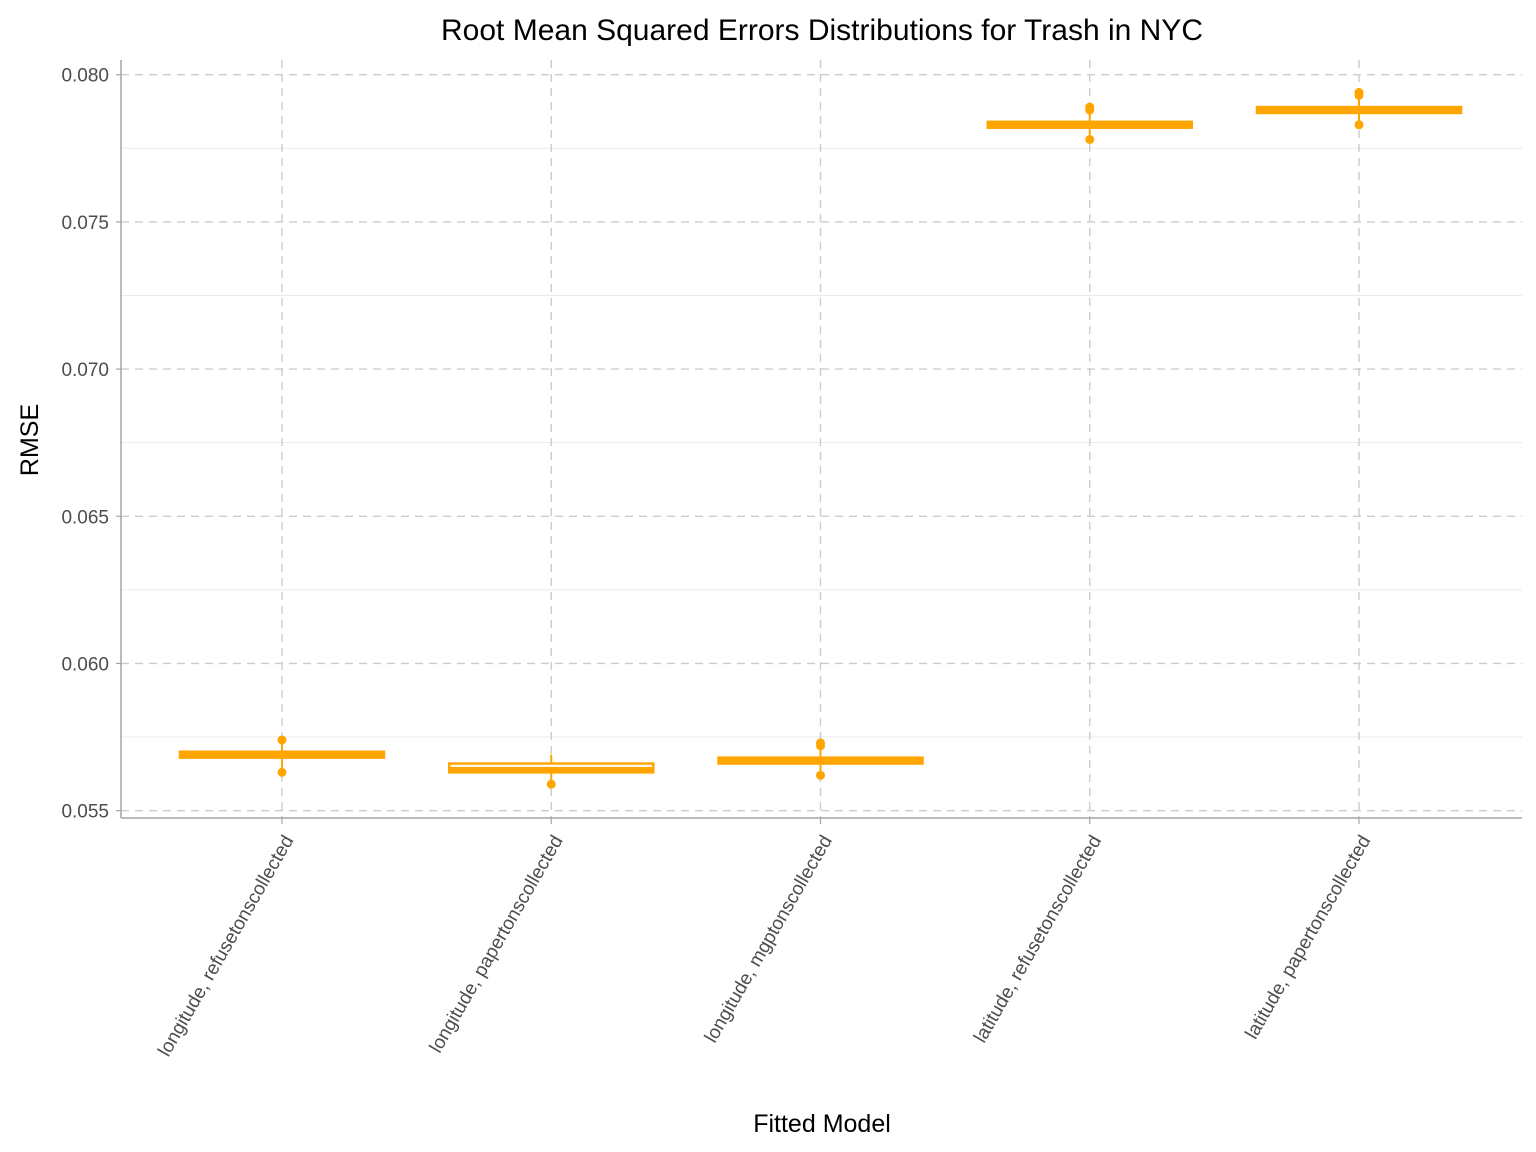 This screenshot has height=1152, width=1536. I want to click on x-tick-label: longitude, mgptonscollected, so click(769, 939).